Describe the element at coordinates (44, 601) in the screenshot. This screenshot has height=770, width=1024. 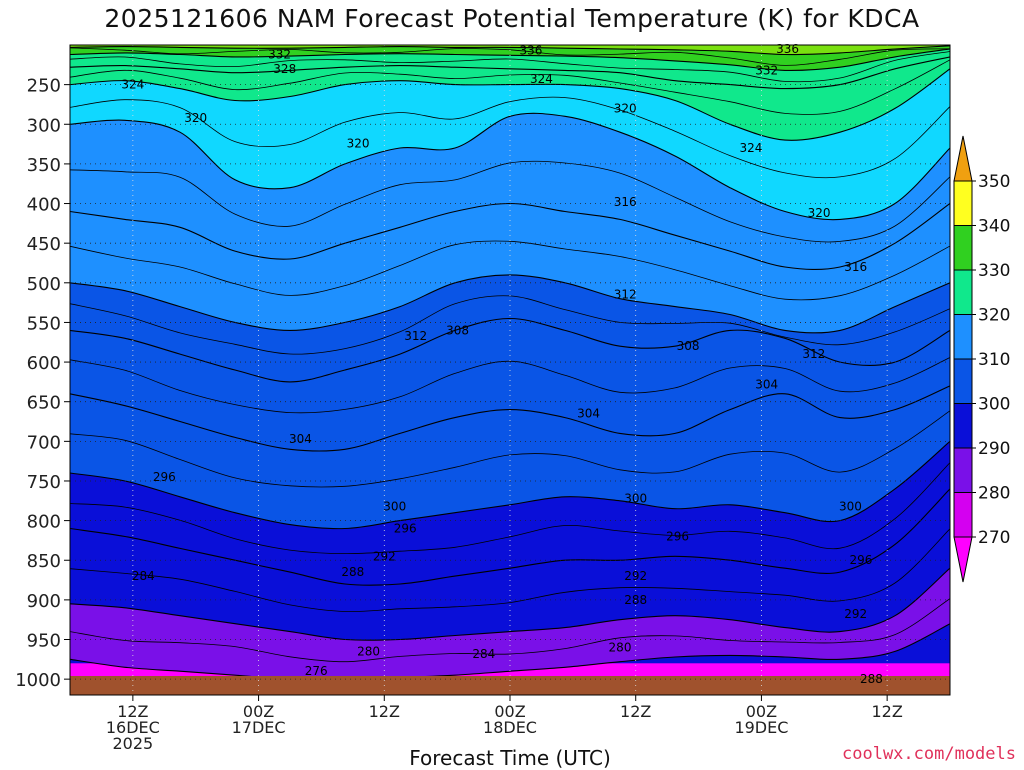
I see `y-tick-label: 900` at that location.